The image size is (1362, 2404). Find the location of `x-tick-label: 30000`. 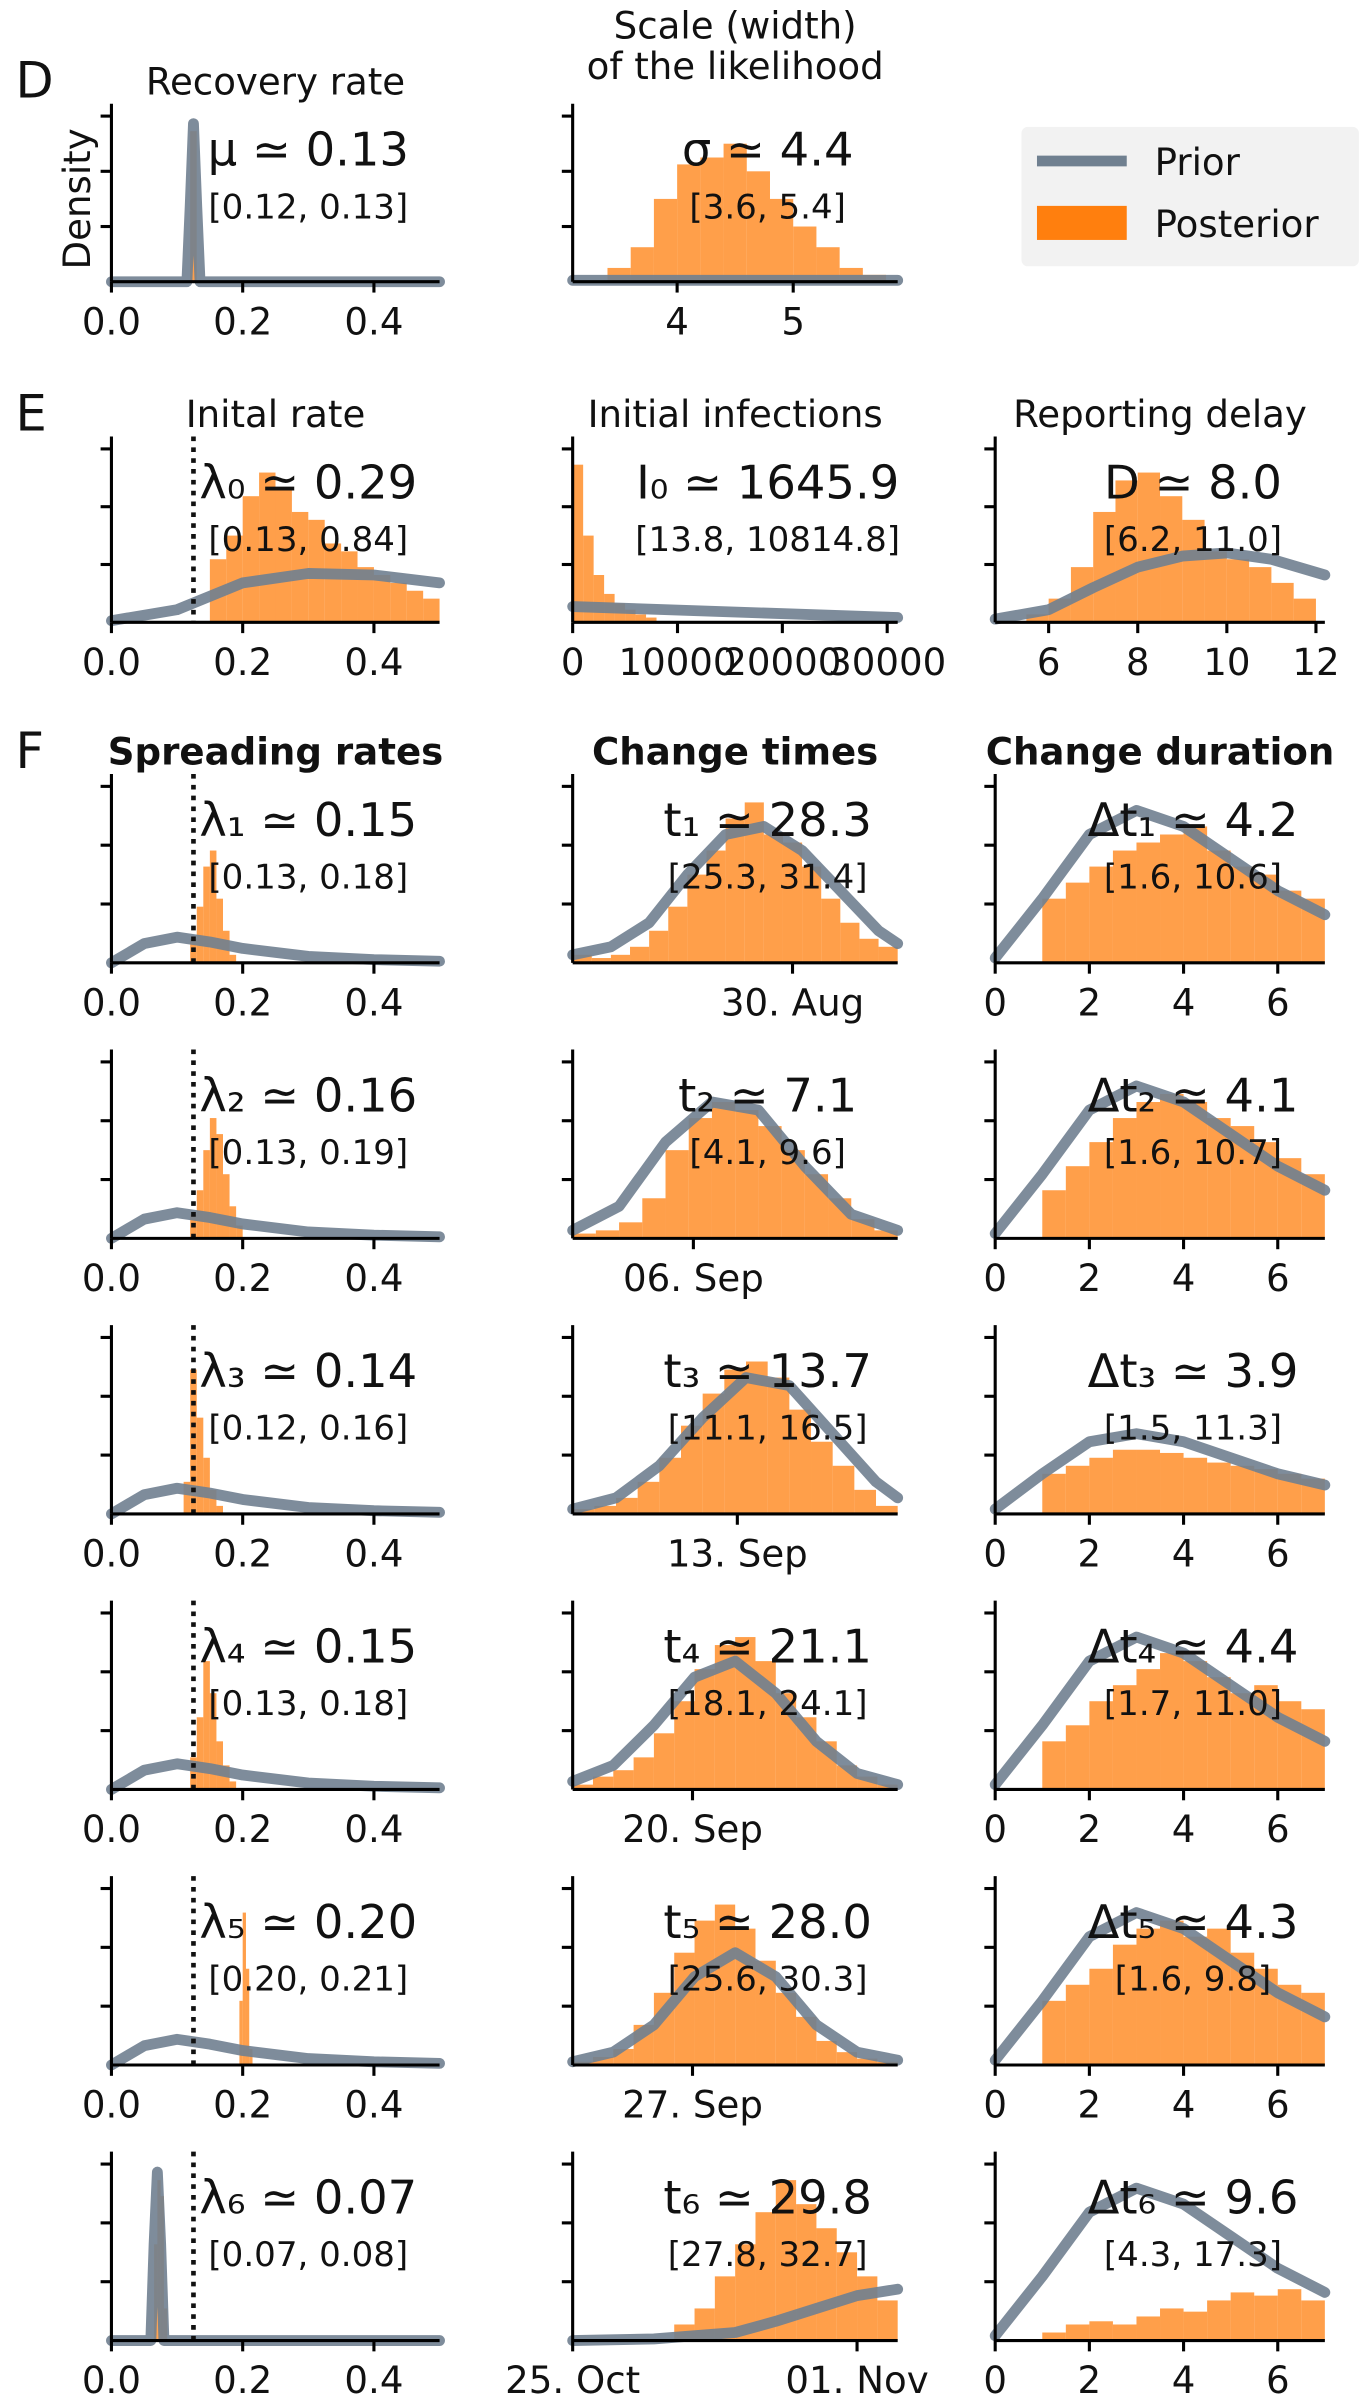

x-tick-label: 30000 is located at coordinates (887, 662).